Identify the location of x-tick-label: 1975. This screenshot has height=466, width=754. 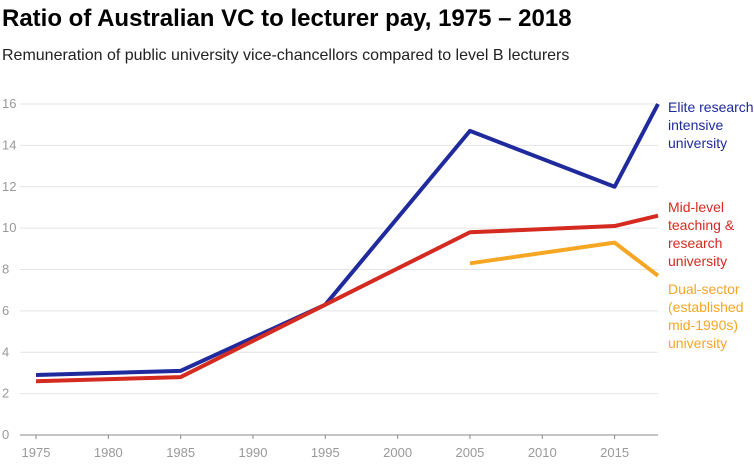
(36, 452).